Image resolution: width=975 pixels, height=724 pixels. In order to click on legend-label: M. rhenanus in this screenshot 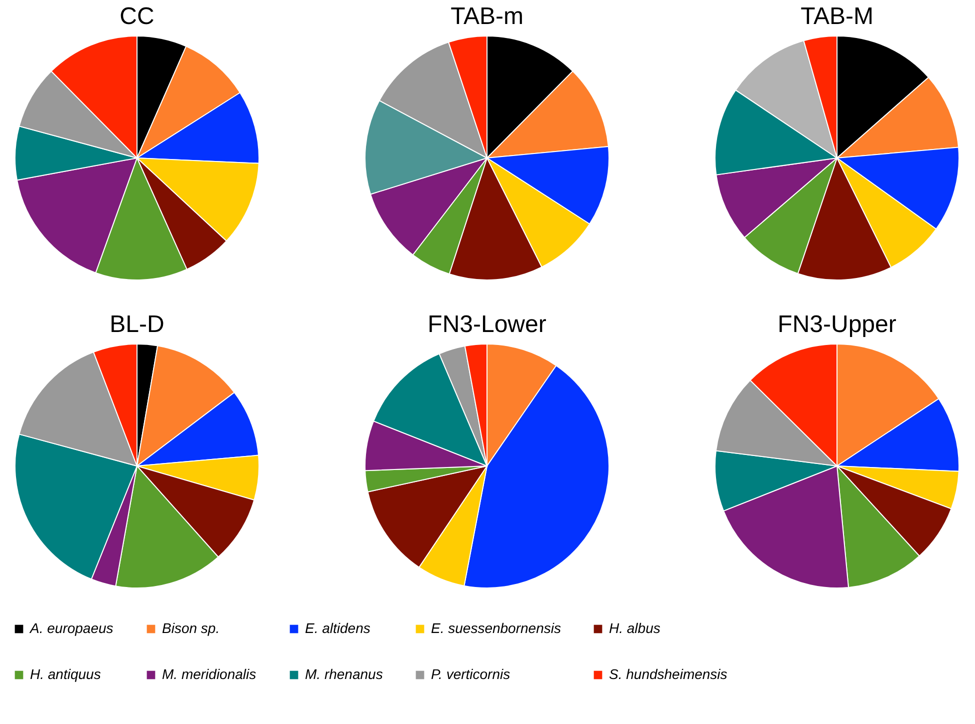, I will do `click(344, 674)`.